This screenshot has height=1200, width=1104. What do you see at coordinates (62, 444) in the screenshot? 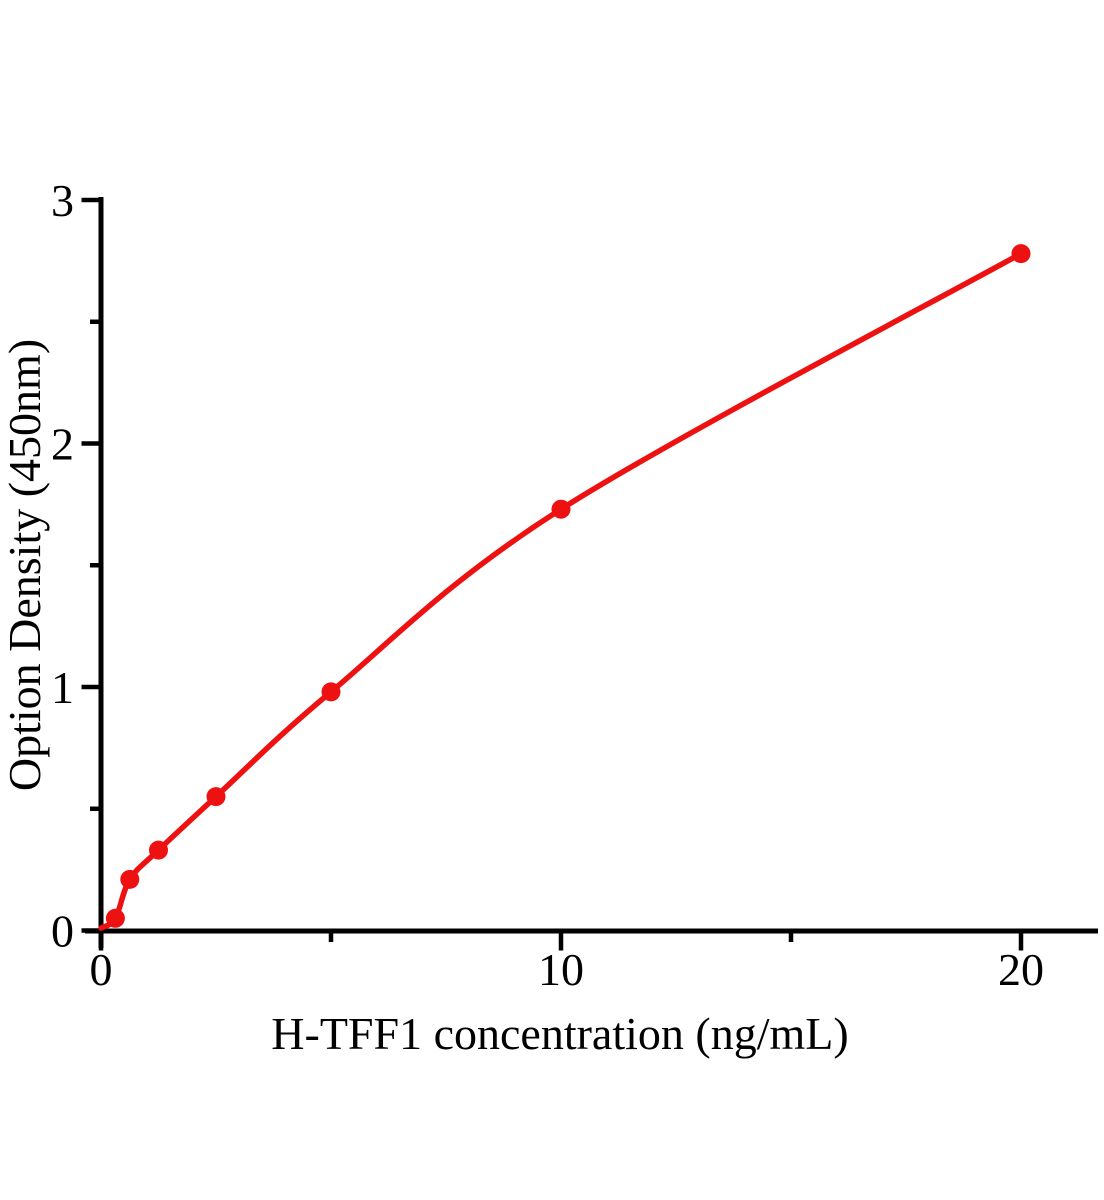
I see `y-tick-label: 2` at bounding box center [62, 444].